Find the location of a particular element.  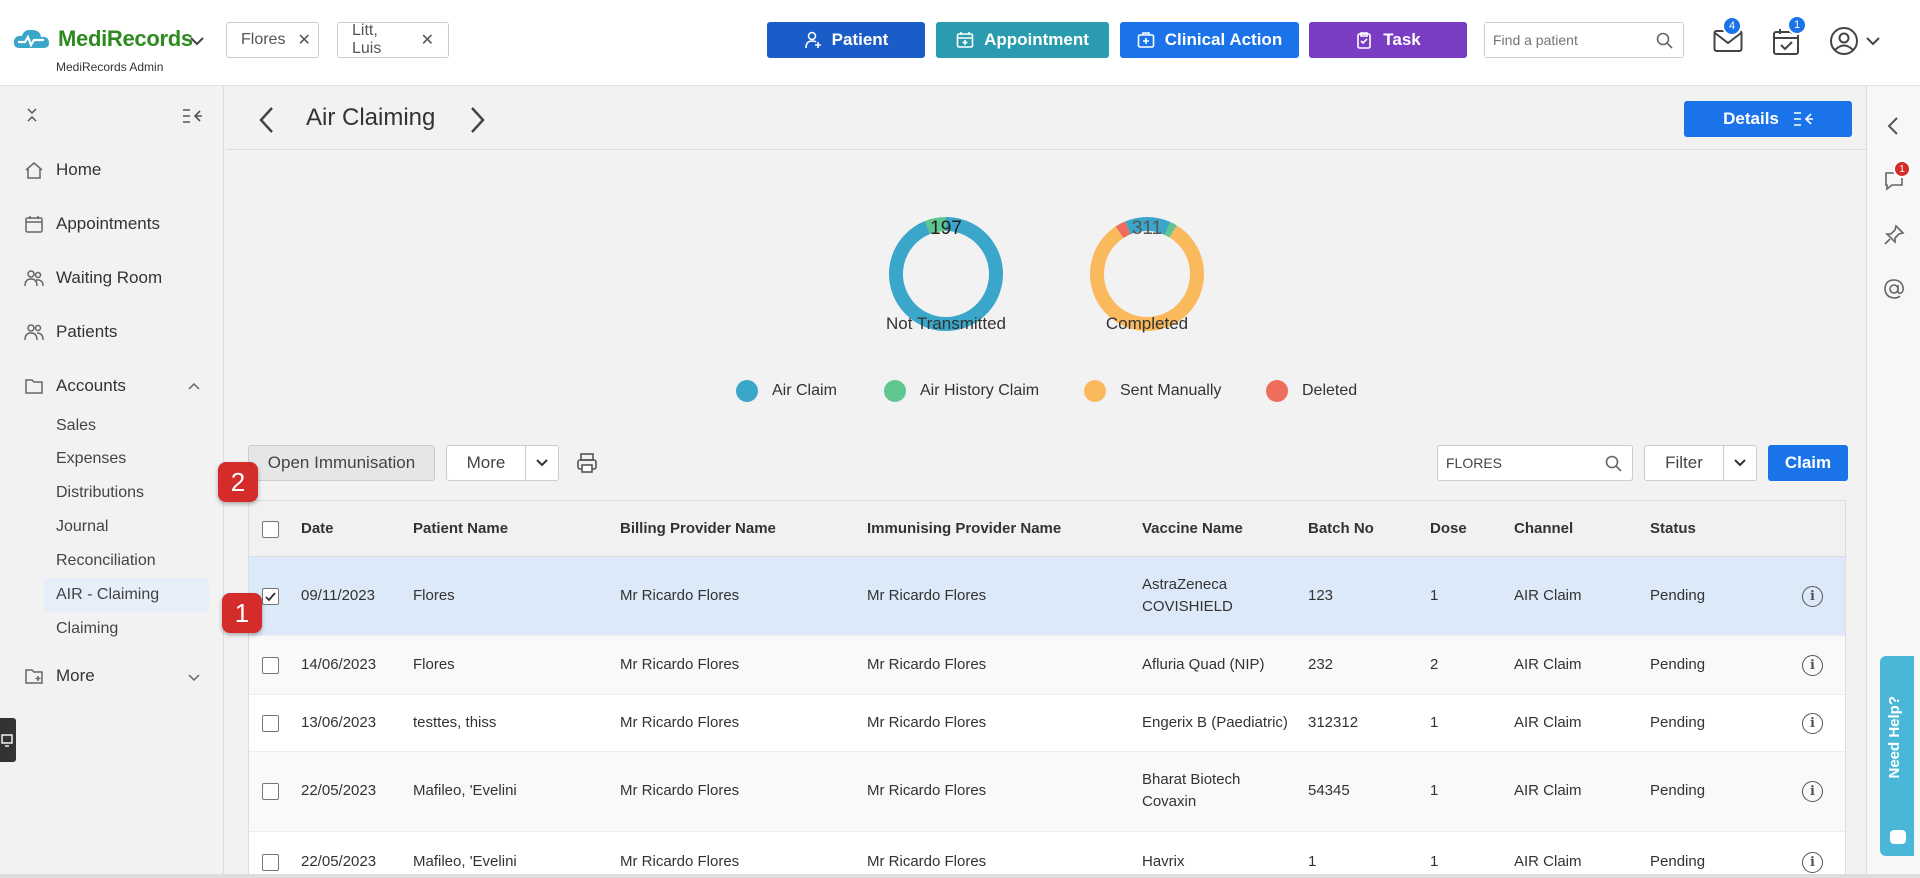

column-header-status: Status is located at coordinates (1673, 528).